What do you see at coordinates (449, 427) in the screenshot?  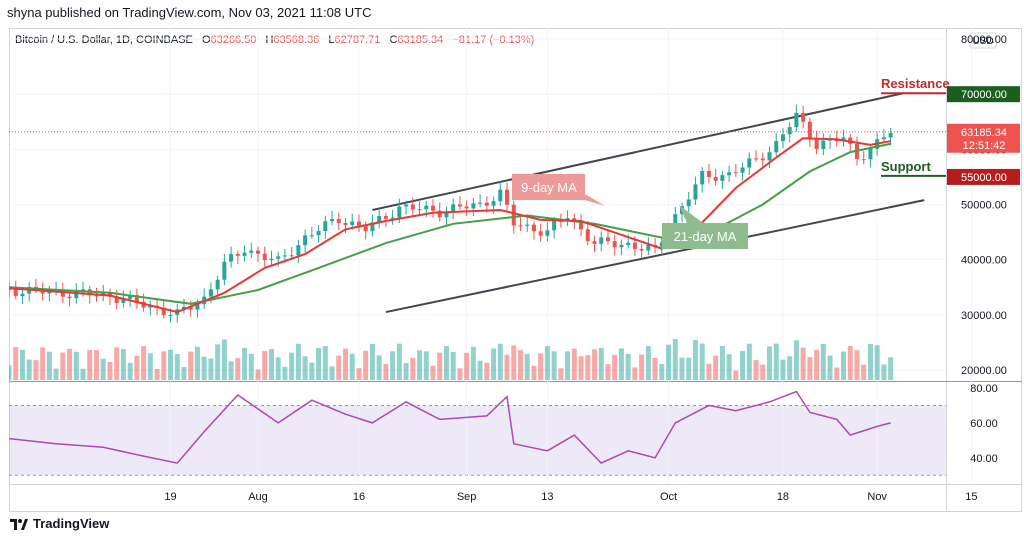 I see `rsi-line` at bounding box center [449, 427].